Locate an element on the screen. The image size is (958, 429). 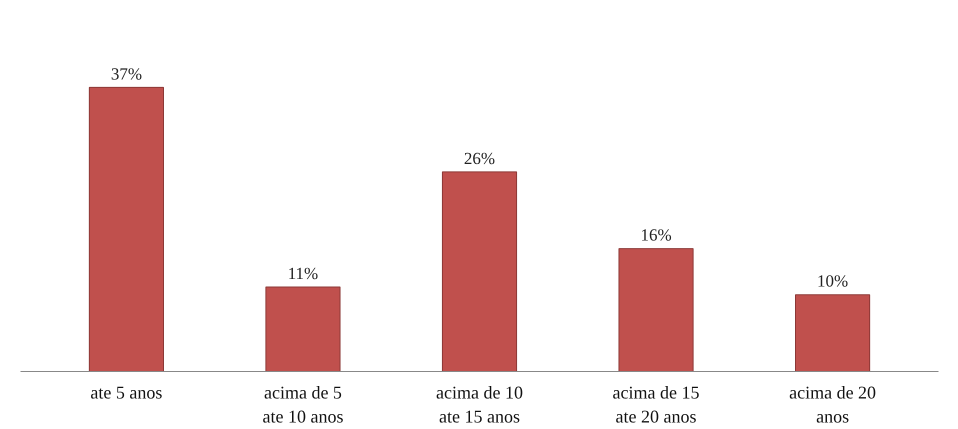
x-tick-label: ate 5 anos is located at coordinates (126, 392).